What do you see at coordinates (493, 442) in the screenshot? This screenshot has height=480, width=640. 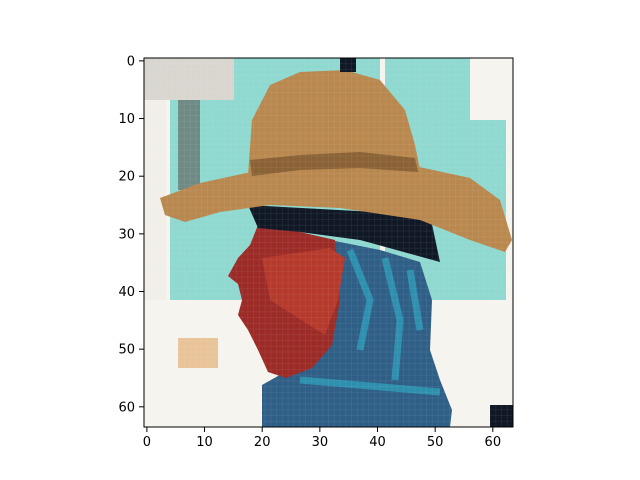 I see `x-tick-label: 60` at bounding box center [493, 442].